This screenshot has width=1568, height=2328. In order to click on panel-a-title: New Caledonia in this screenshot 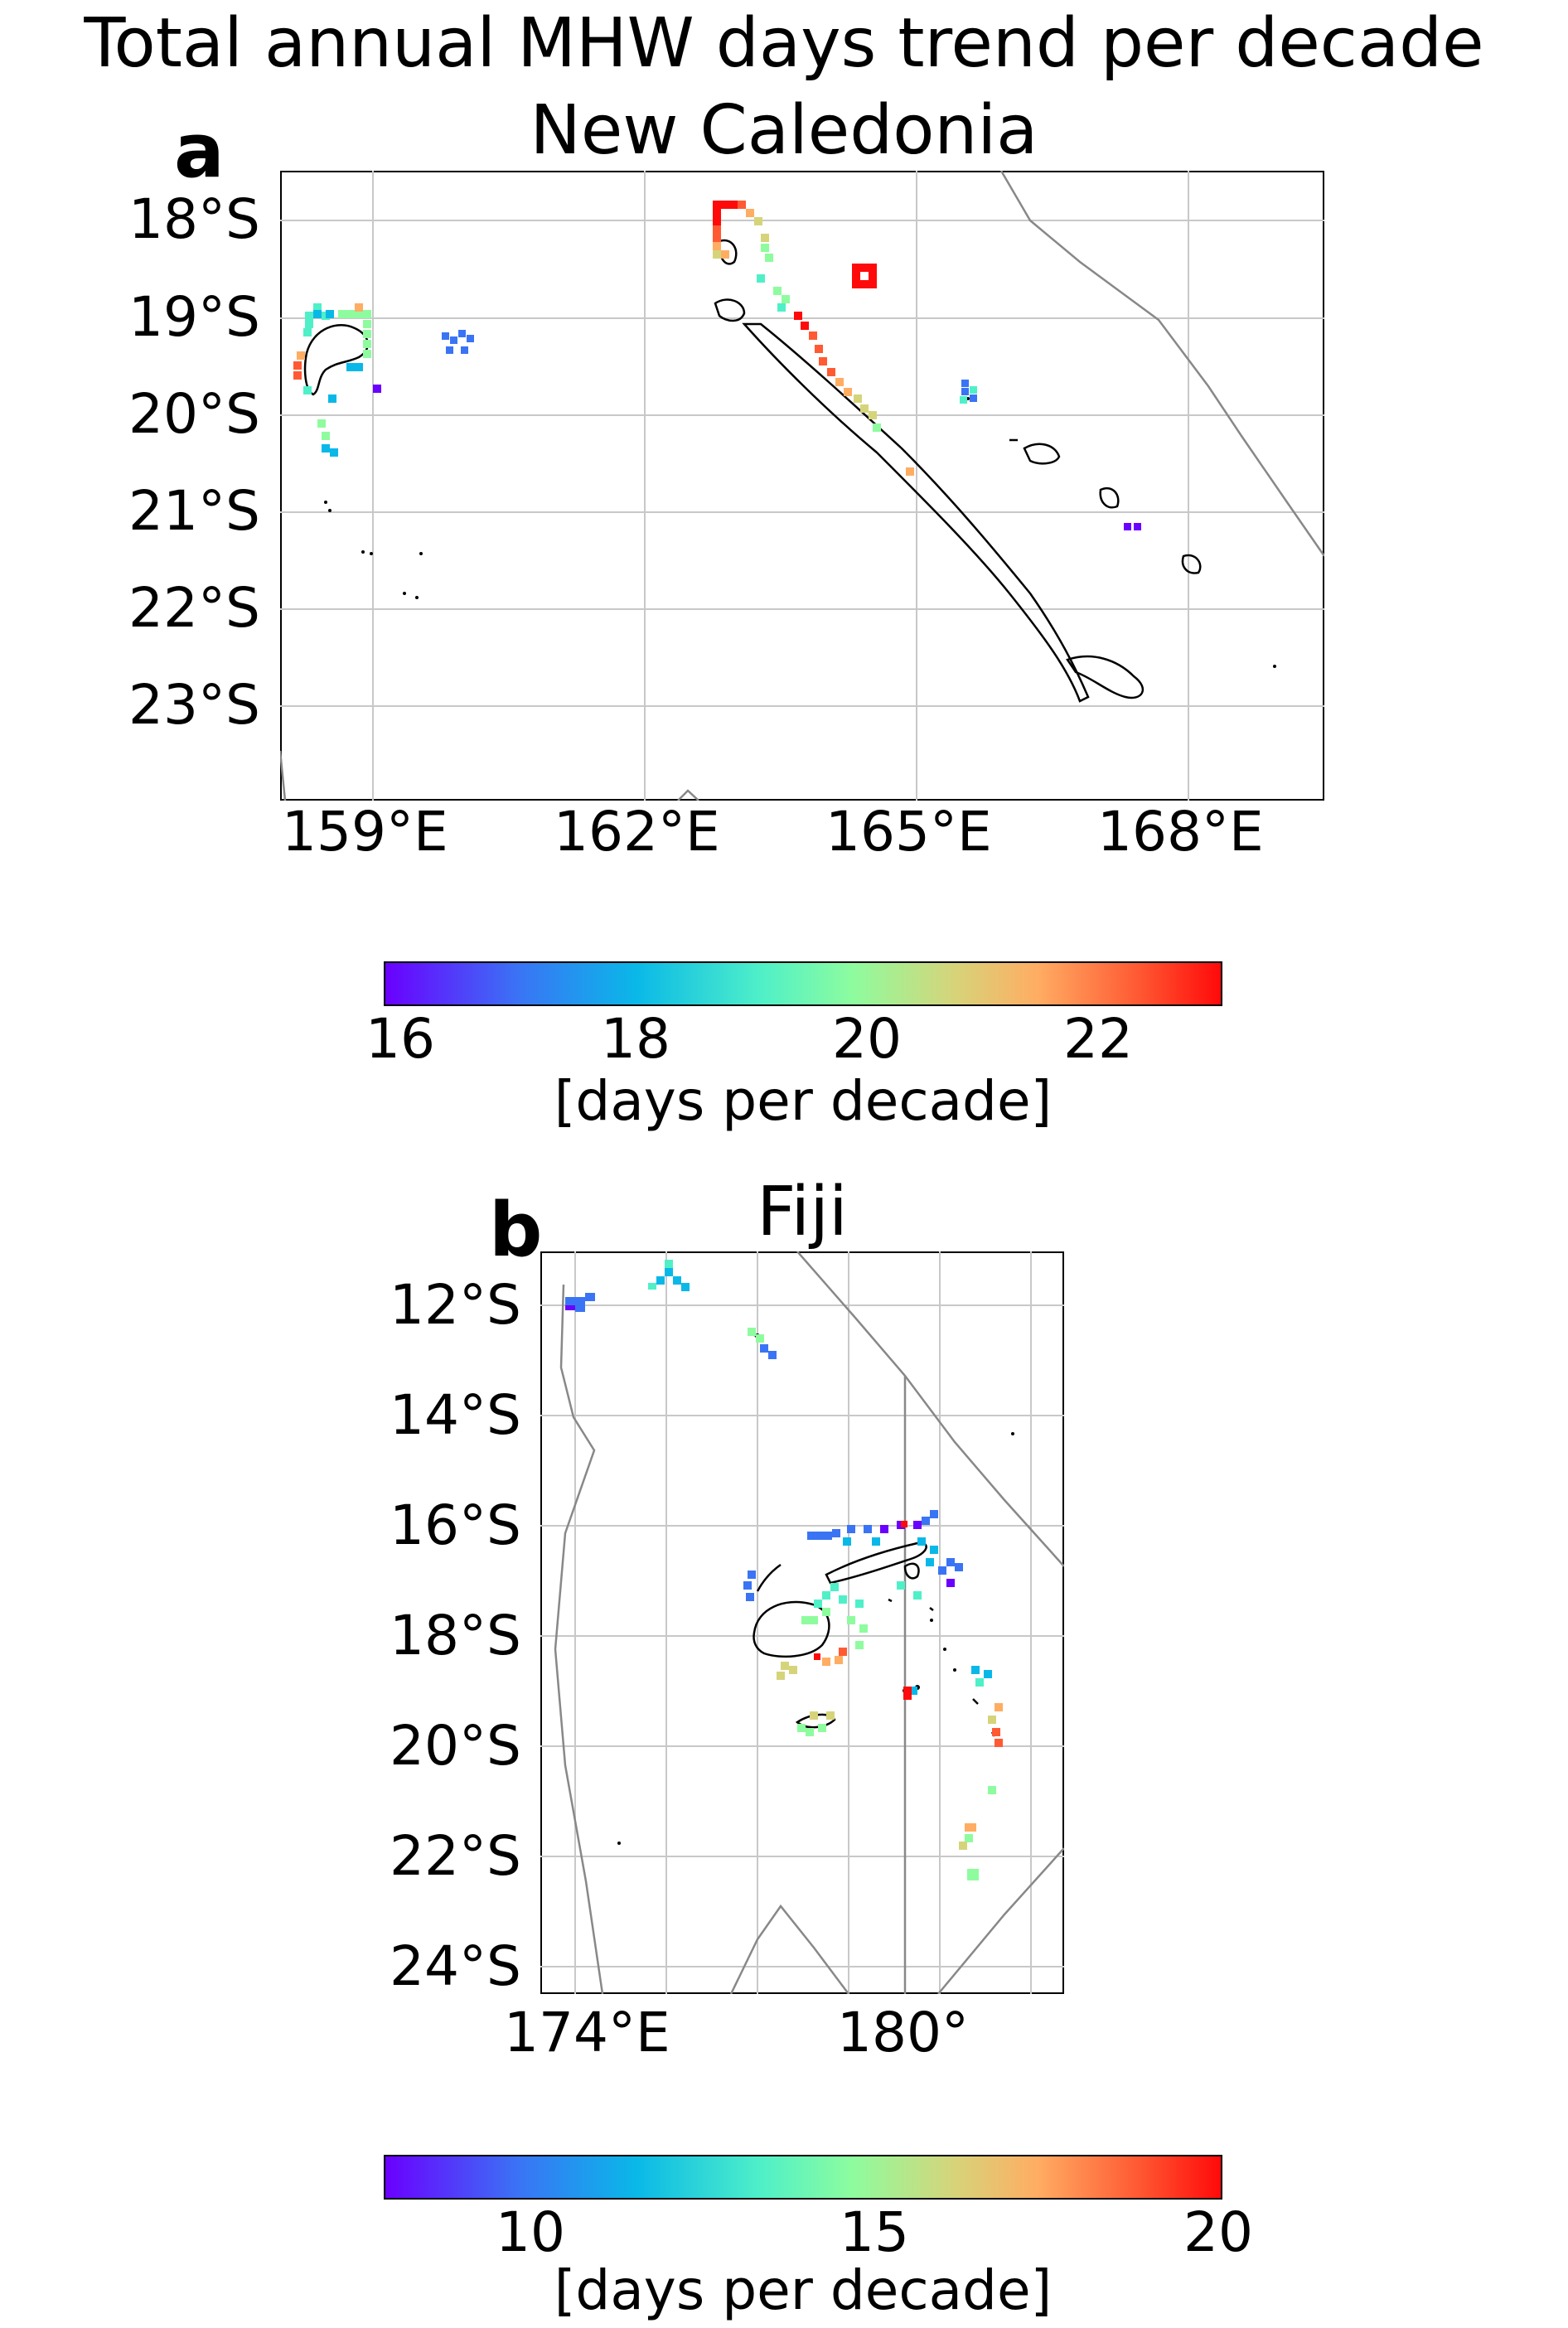, I will do `click(784, 130)`.